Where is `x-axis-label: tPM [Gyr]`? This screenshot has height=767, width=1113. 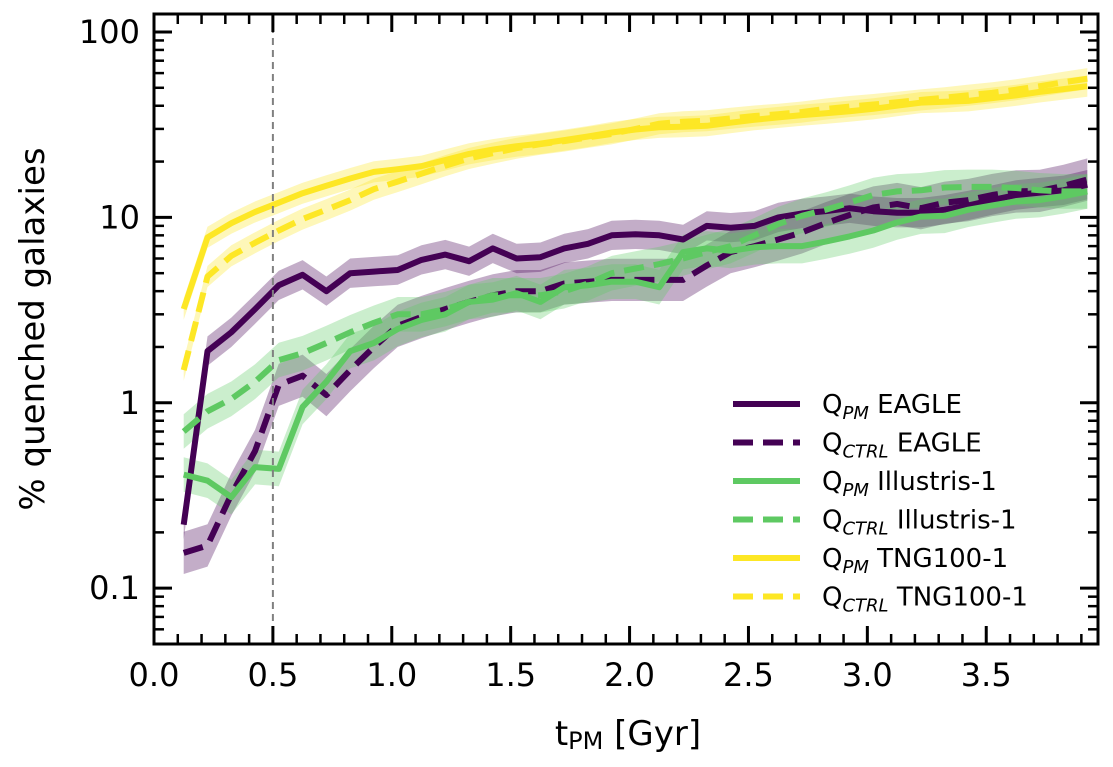
x-axis-label: tPM [Gyr] is located at coordinates (628, 734).